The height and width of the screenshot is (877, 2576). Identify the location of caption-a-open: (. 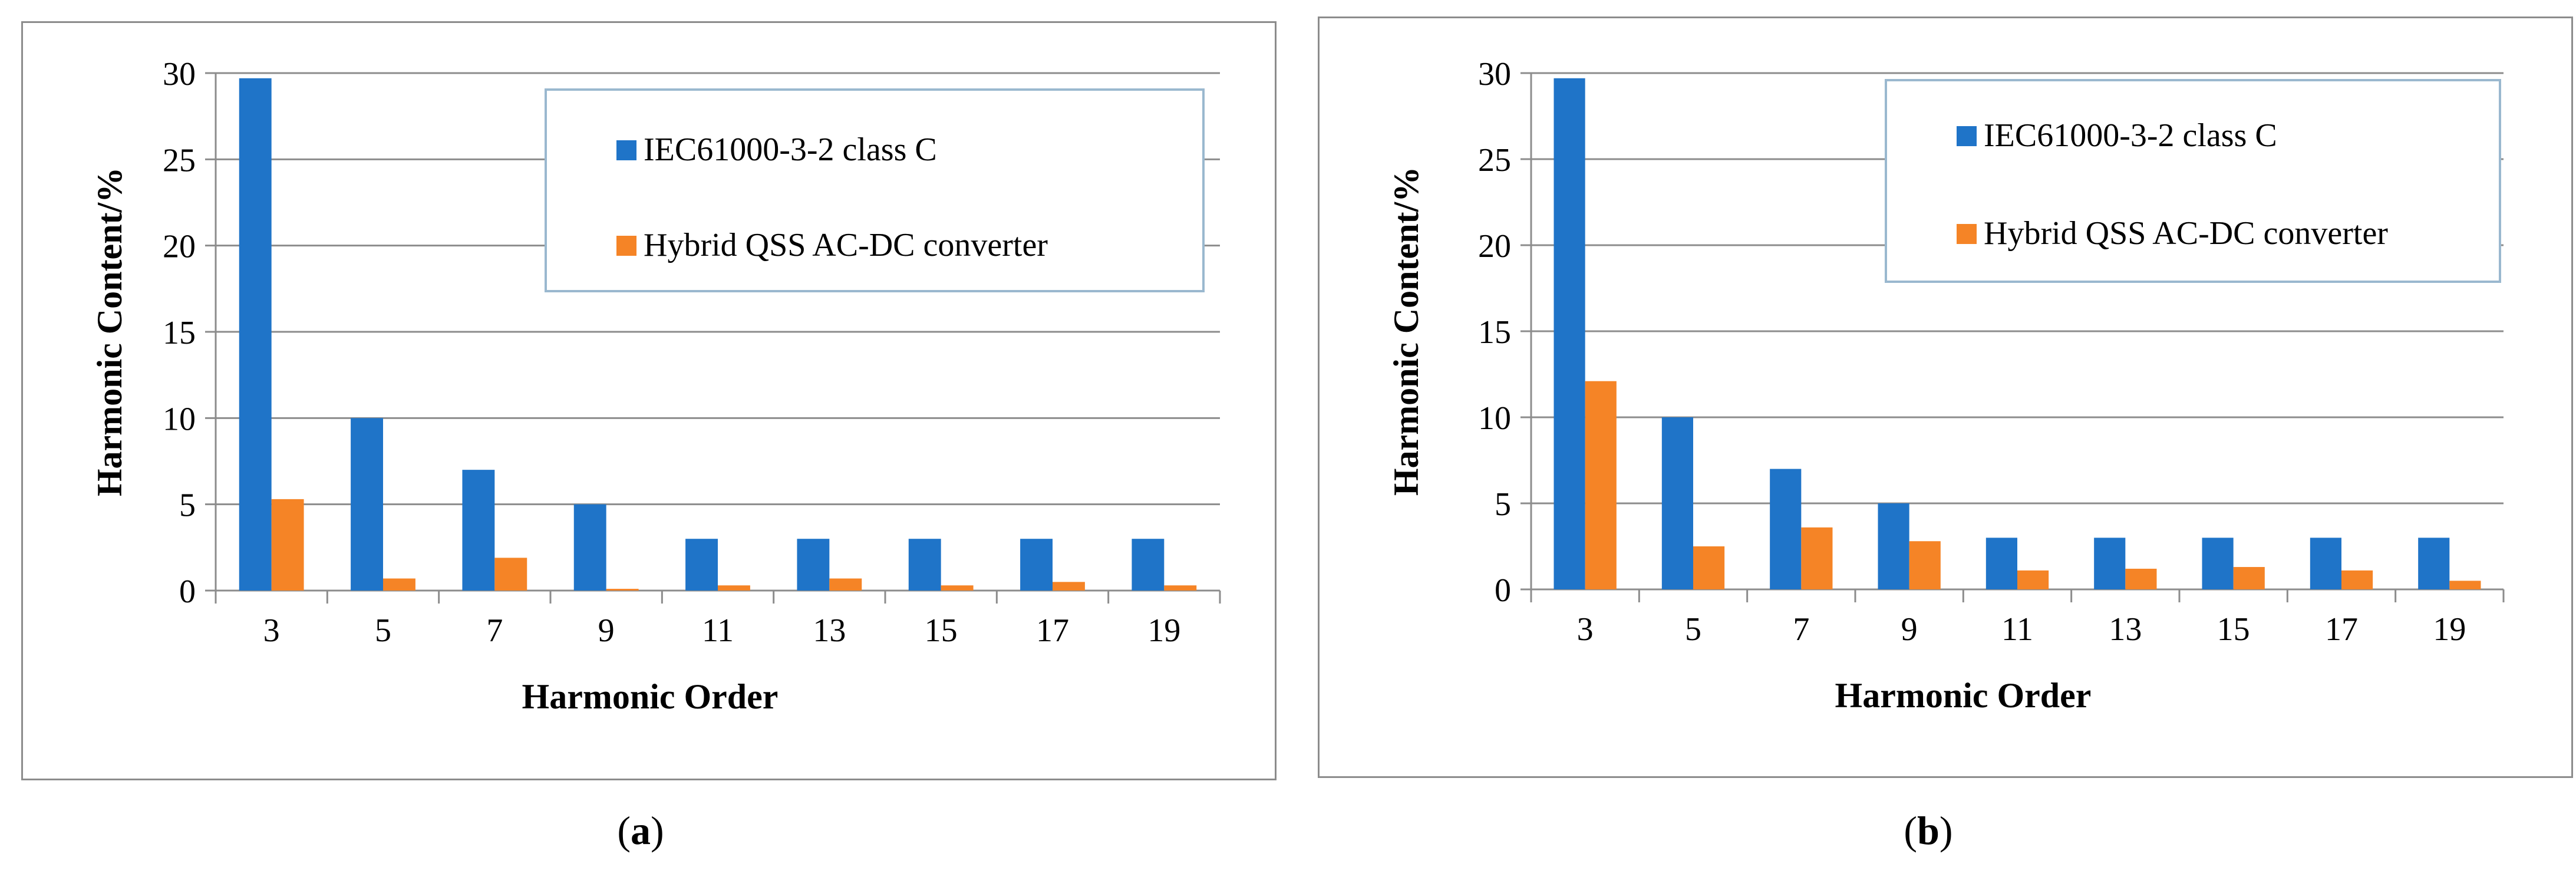
(624, 830).